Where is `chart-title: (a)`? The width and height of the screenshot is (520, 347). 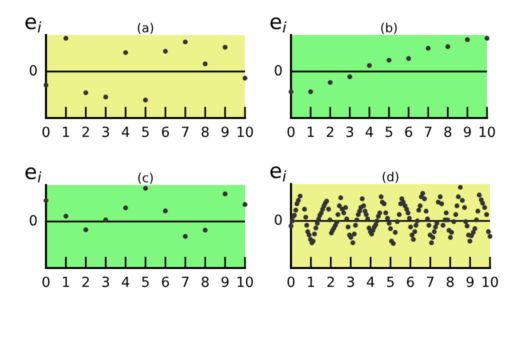 chart-title: (a) is located at coordinates (146, 28).